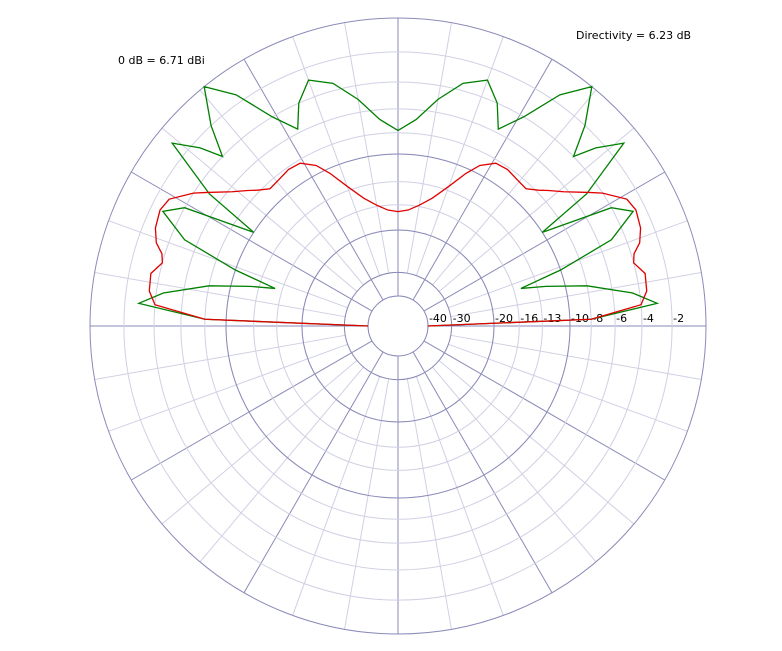 Image resolution: width=782 pixels, height=651 pixels. Describe the element at coordinates (580, 318) in the screenshot. I see `r-tick-label: -10` at that location.